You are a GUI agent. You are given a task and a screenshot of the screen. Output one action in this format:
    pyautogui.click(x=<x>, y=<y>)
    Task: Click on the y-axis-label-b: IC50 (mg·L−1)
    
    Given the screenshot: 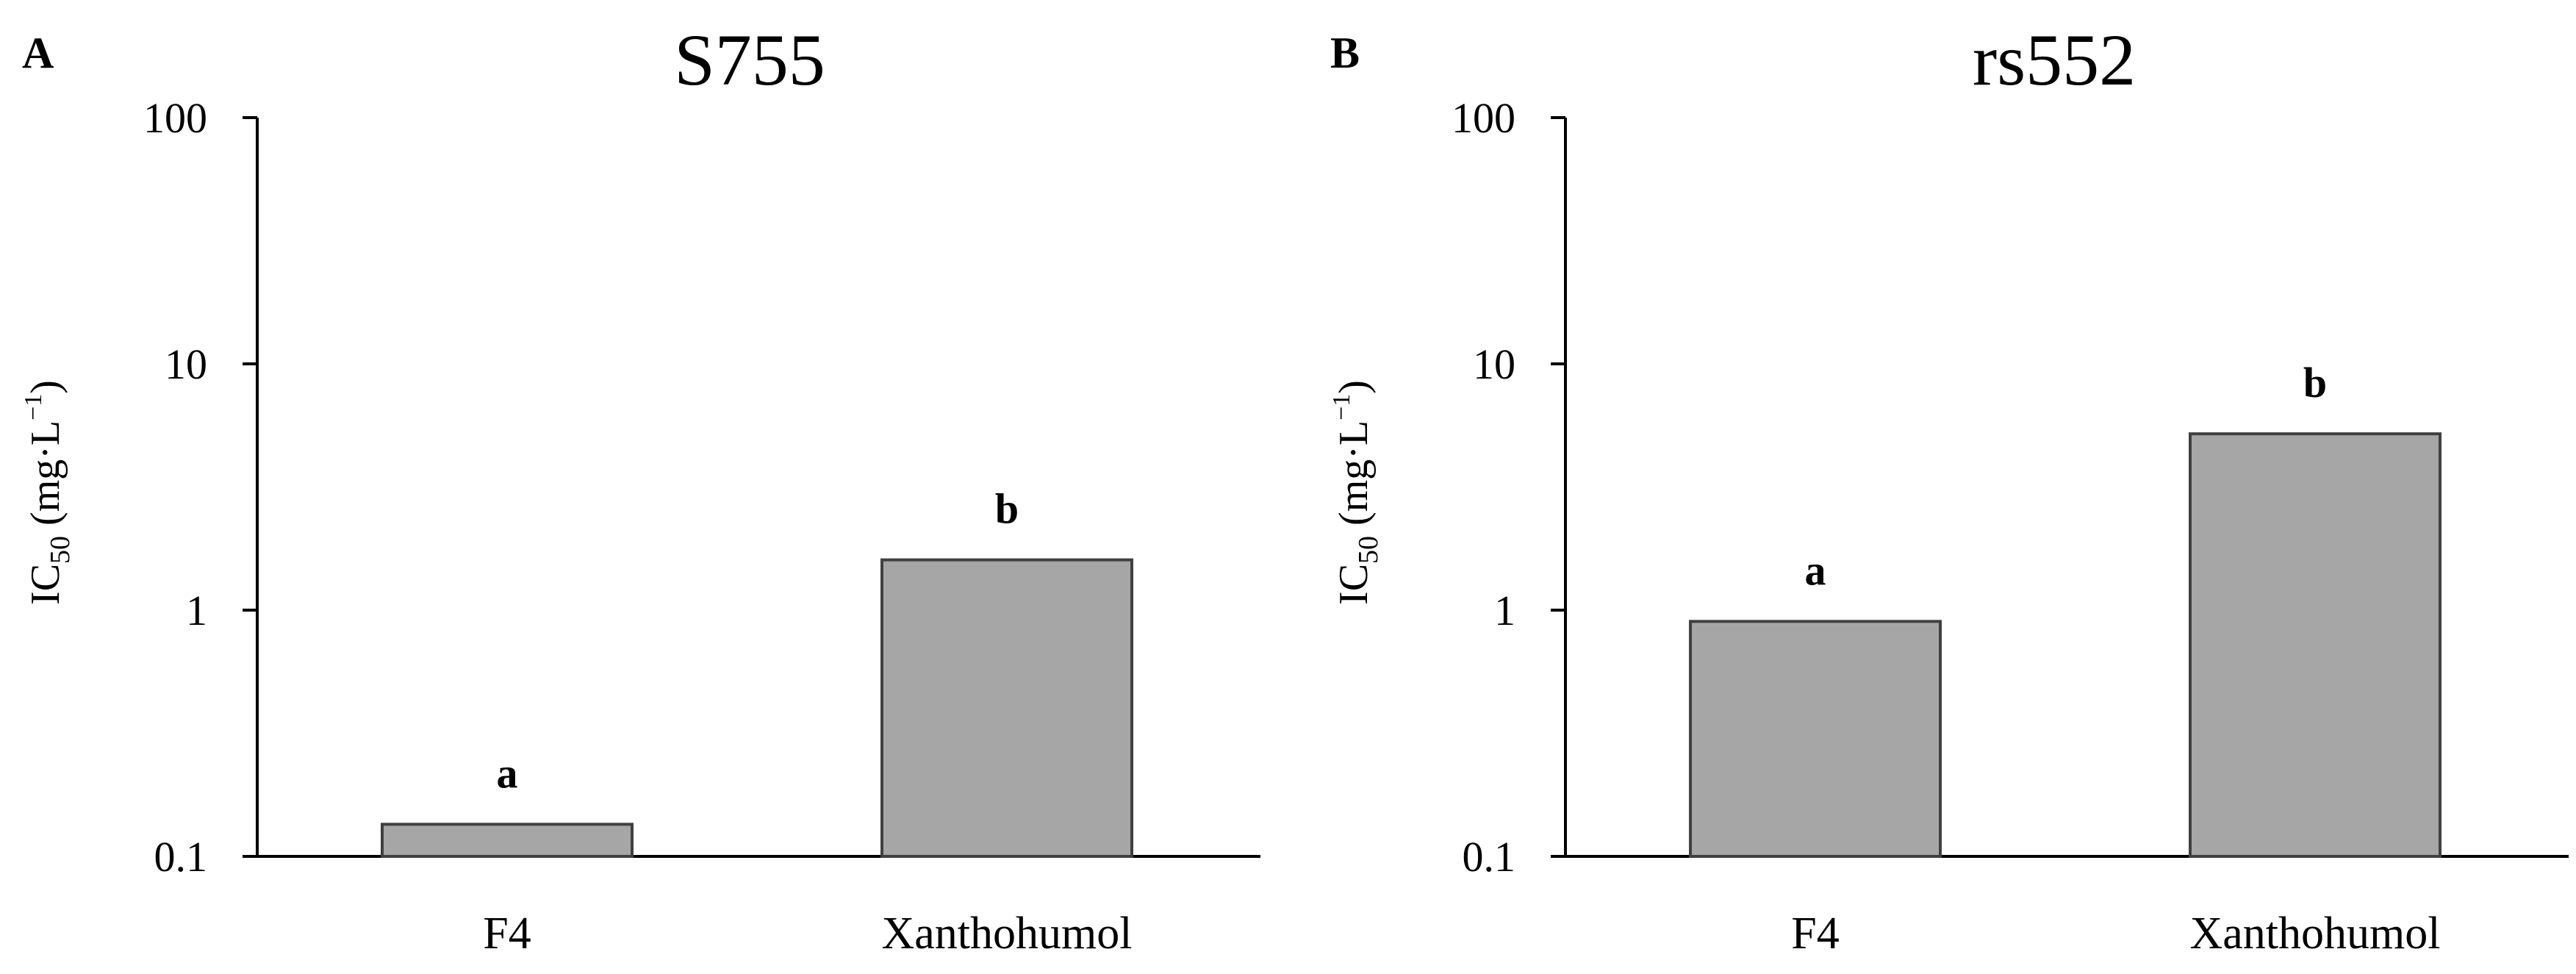 What is the action you would take?
    pyautogui.click(x=1356, y=492)
    